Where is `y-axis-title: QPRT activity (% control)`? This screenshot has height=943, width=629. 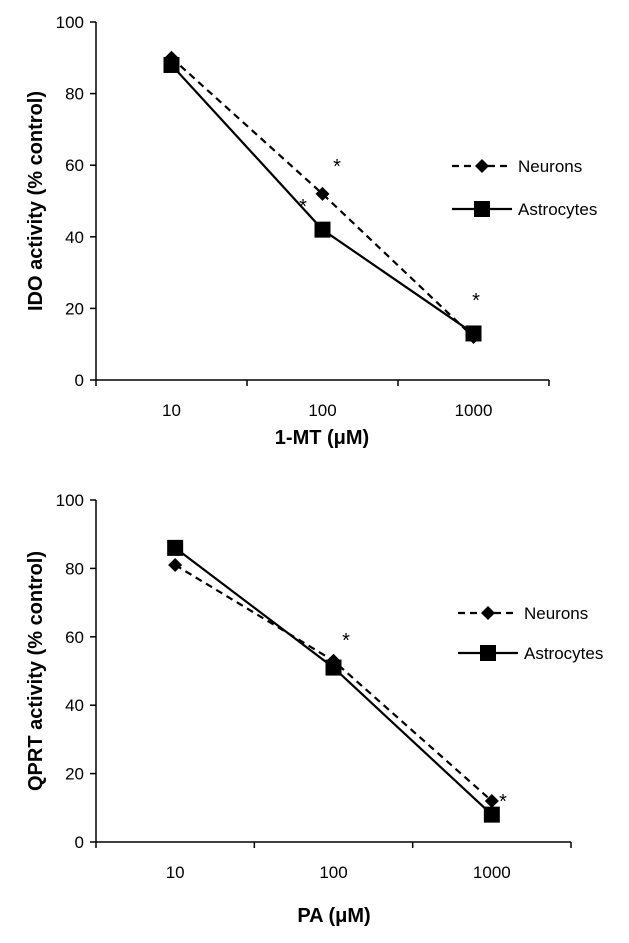
y-axis-title: QPRT activity (% control) is located at coordinates (36, 671).